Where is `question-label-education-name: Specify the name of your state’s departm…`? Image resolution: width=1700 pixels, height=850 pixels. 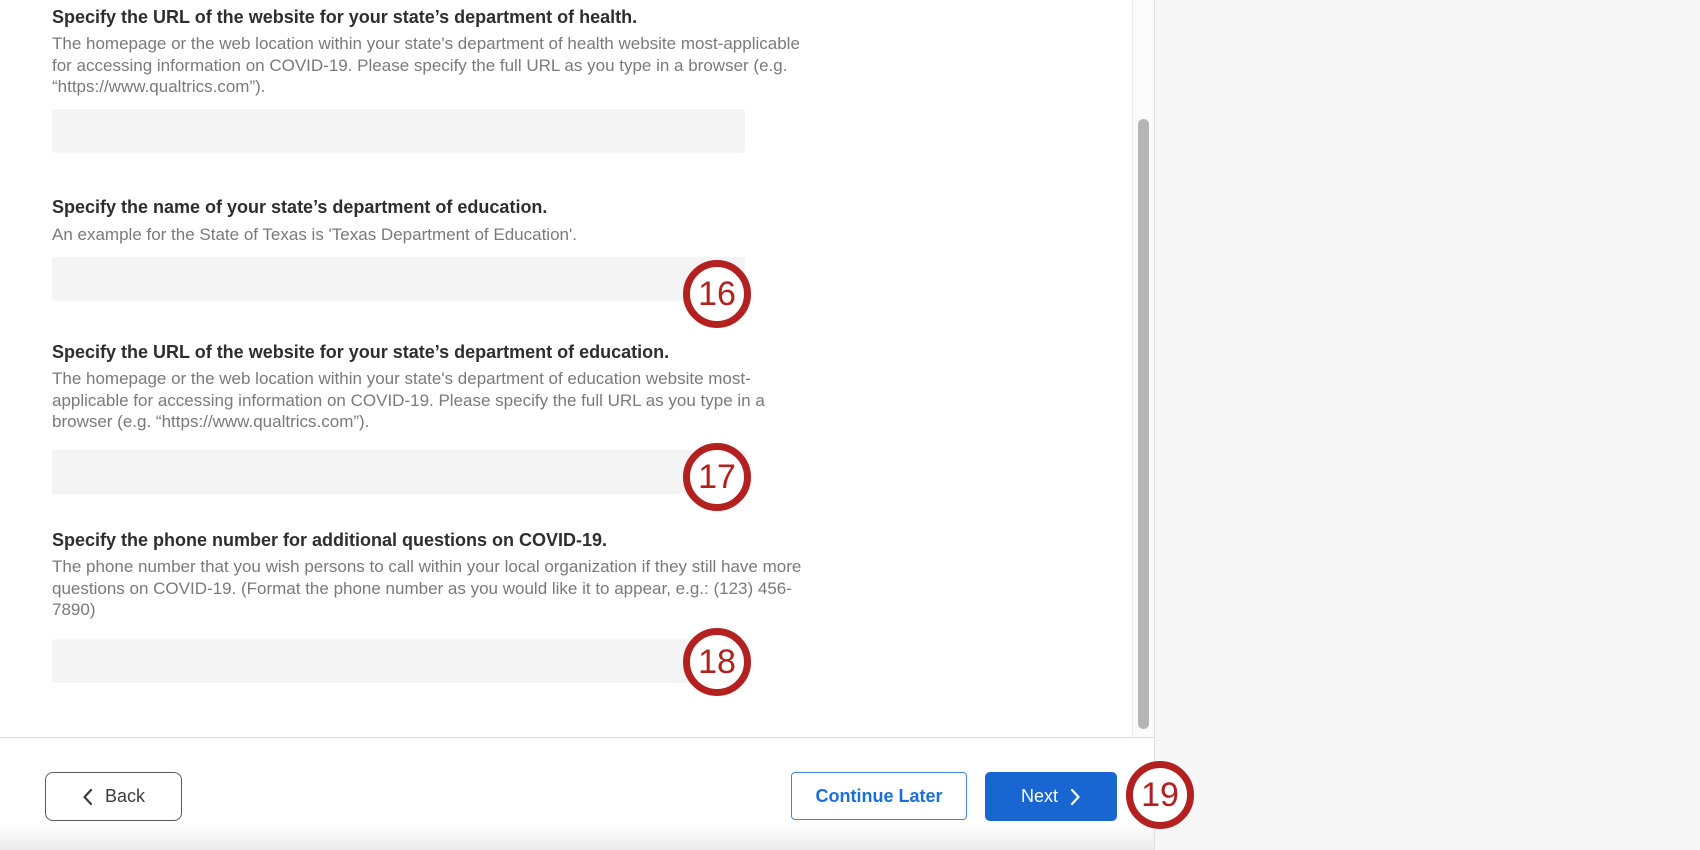 question-label-education-name: Specify the name of your state’s departm… is located at coordinates (300, 207).